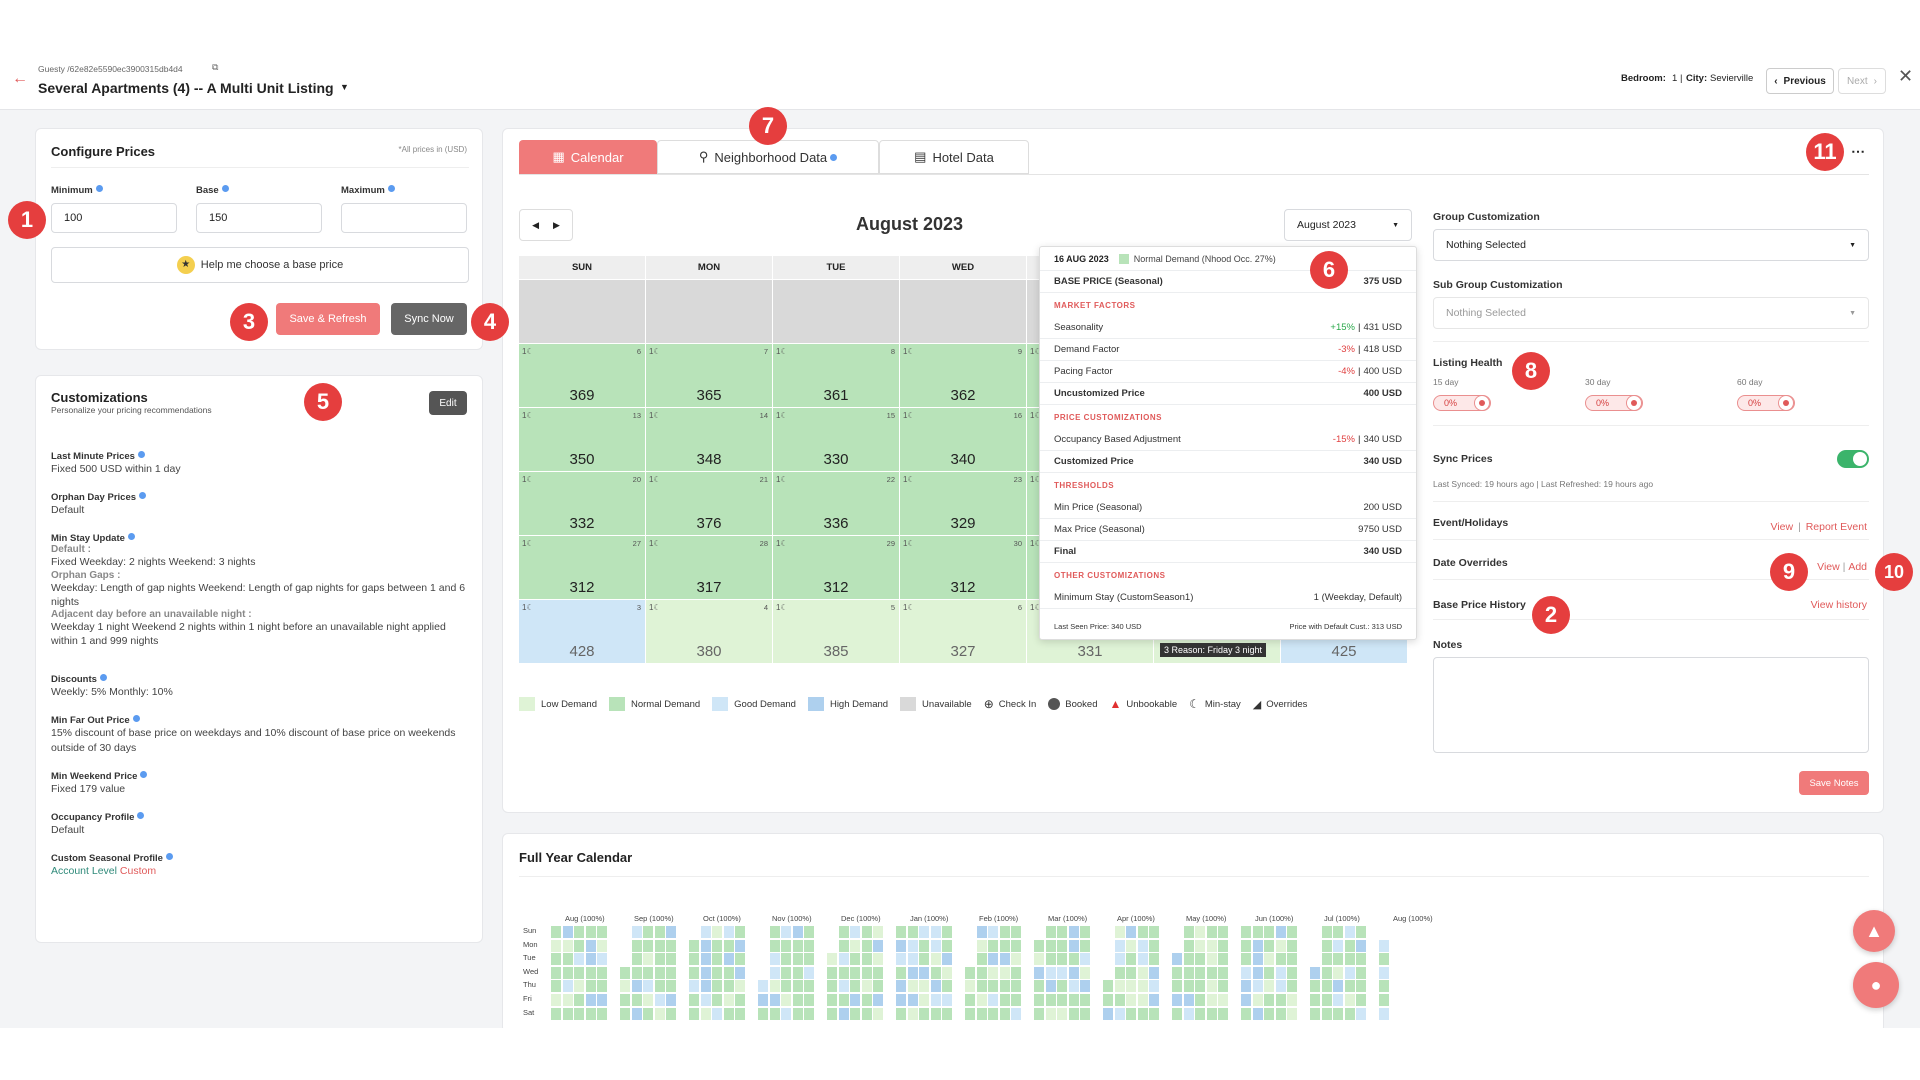 This screenshot has height=1080, width=1920. Describe the element at coordinates (344, 87) in the screenshot. I see `chevron-down-icon: ▼` at that location.